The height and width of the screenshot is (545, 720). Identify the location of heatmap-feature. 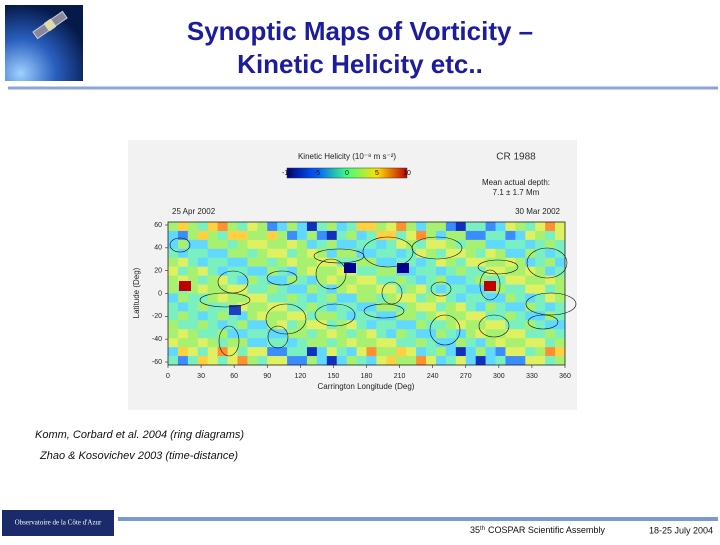
(185, 286).